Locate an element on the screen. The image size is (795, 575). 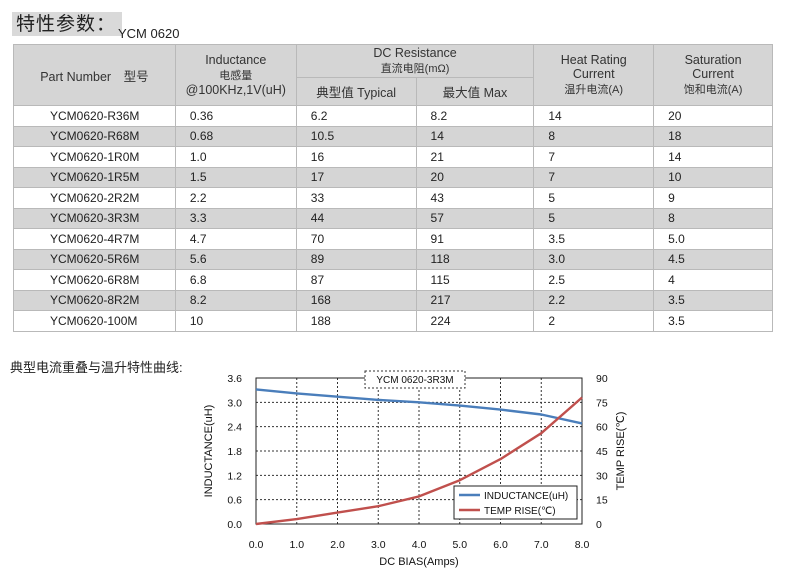
y2-tick-label: 45 is located at coordinates (602, 452).